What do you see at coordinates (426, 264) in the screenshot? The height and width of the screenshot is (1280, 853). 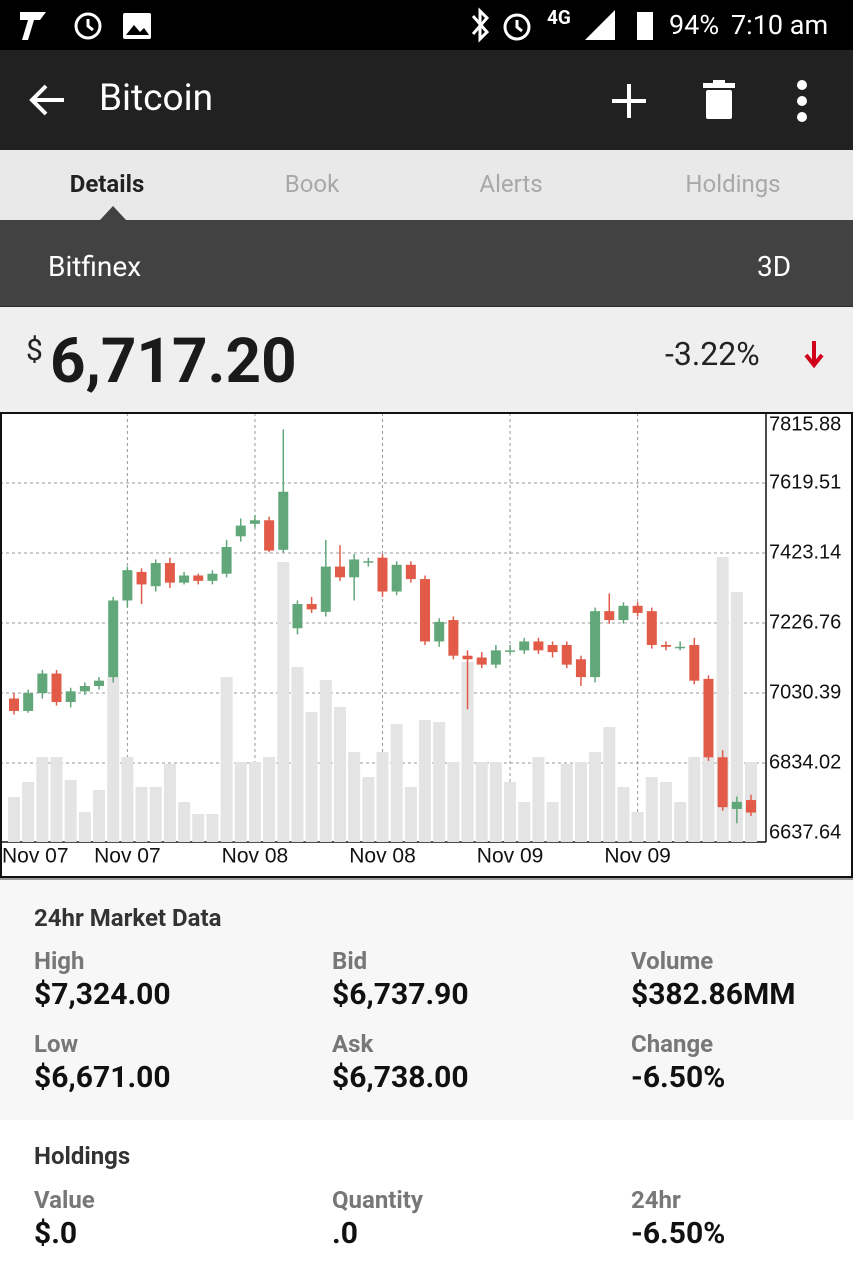 I see `exchange-bar: Bitfinex 3D` at bounding box center [426, 264].